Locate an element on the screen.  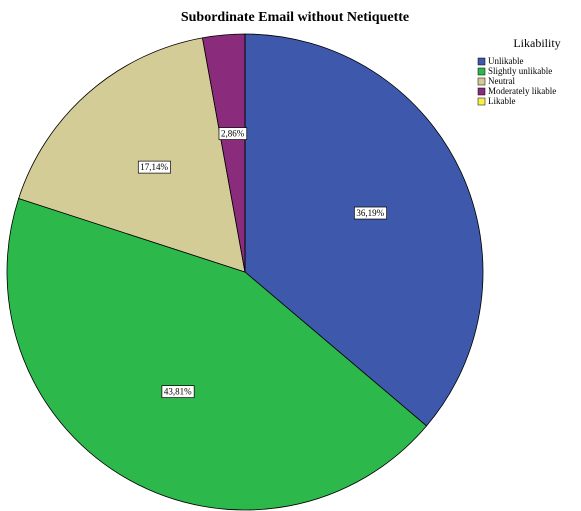
chart-title: Subordinate Email without Netiquette is located at coordinates (295, 17).